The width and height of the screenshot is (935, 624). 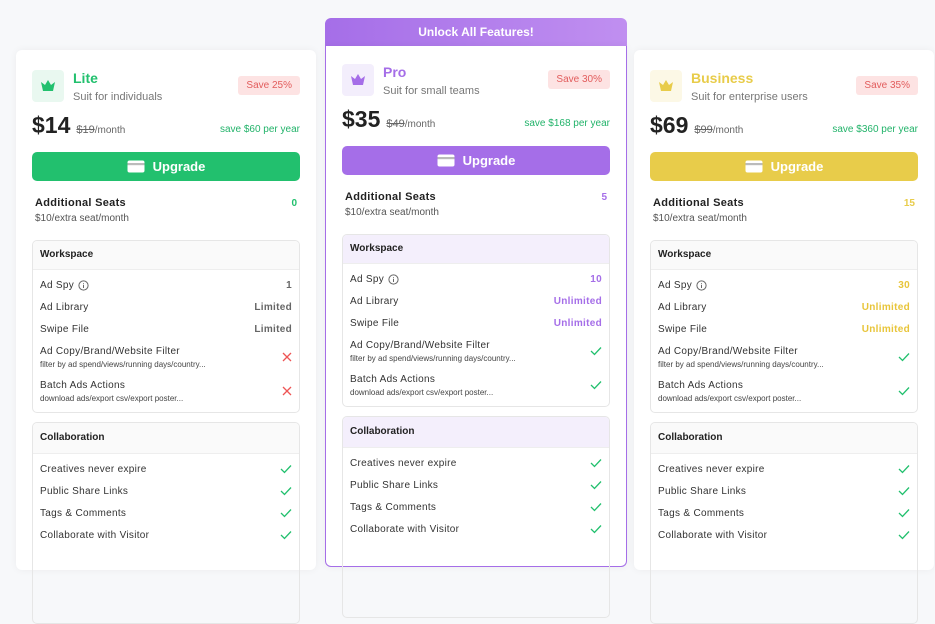 I want to click on seats-count: 0, so click(x=294, y=203).